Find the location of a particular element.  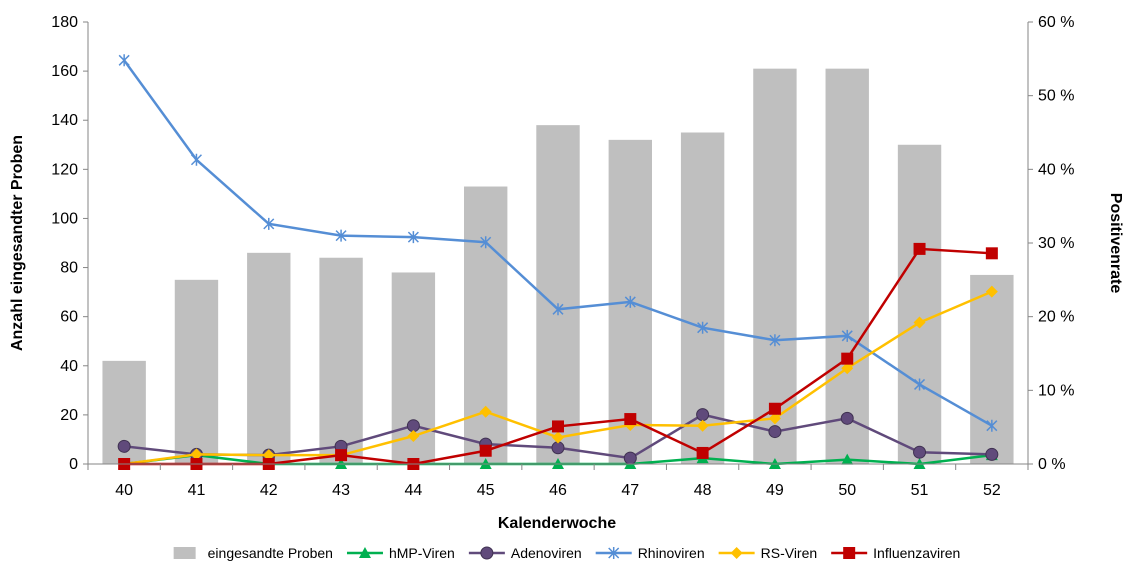

x-tick-label: 42 is located at coordinates (269, 490).